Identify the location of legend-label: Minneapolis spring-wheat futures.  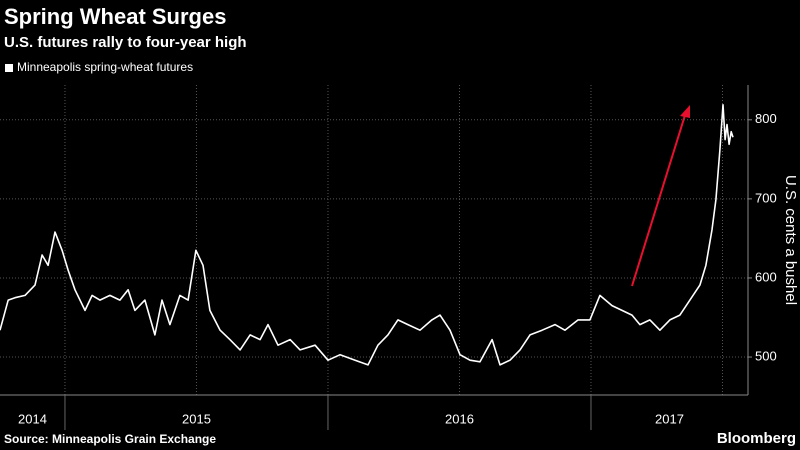
(105, 67).